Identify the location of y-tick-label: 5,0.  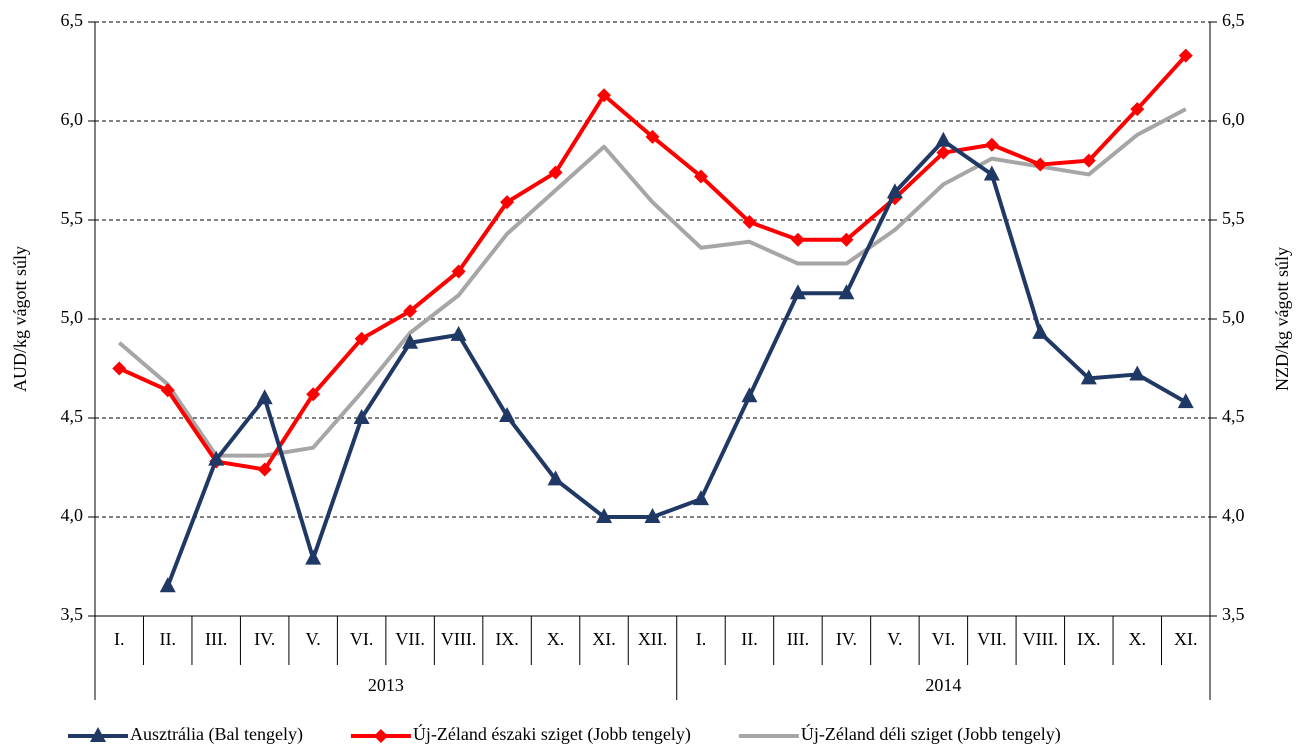
(72, 317).